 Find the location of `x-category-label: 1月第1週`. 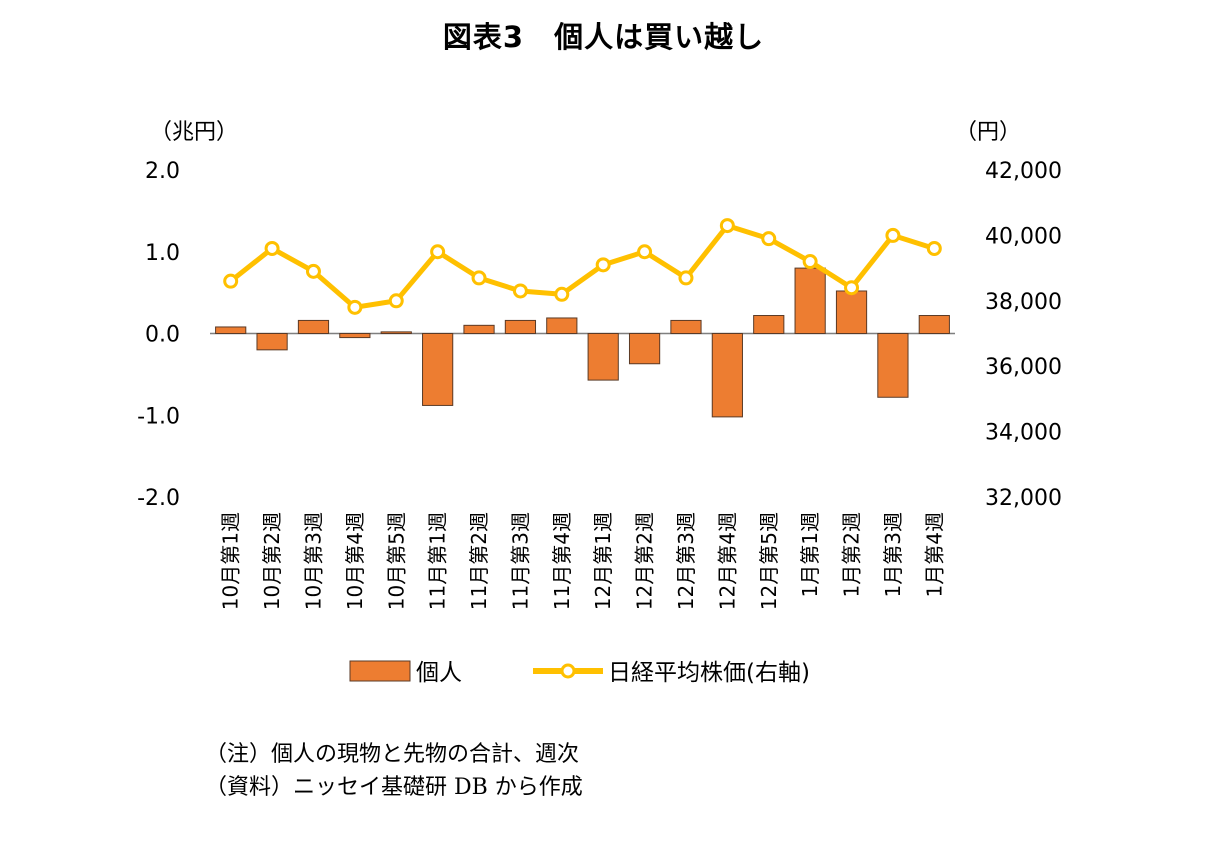

x-category-label: 1月第1週 is located at coordinates (810, 554).